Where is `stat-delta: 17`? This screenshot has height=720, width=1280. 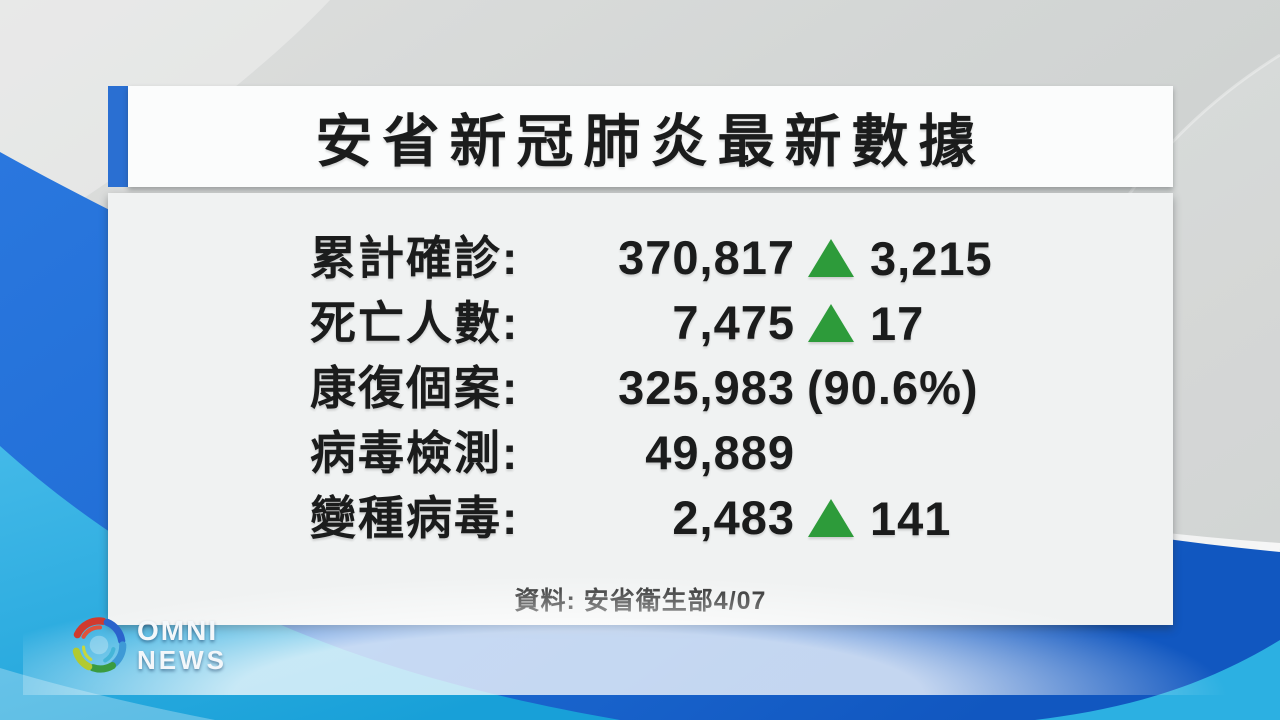
stat-delta: 17 is located at coordinates (866, 323).